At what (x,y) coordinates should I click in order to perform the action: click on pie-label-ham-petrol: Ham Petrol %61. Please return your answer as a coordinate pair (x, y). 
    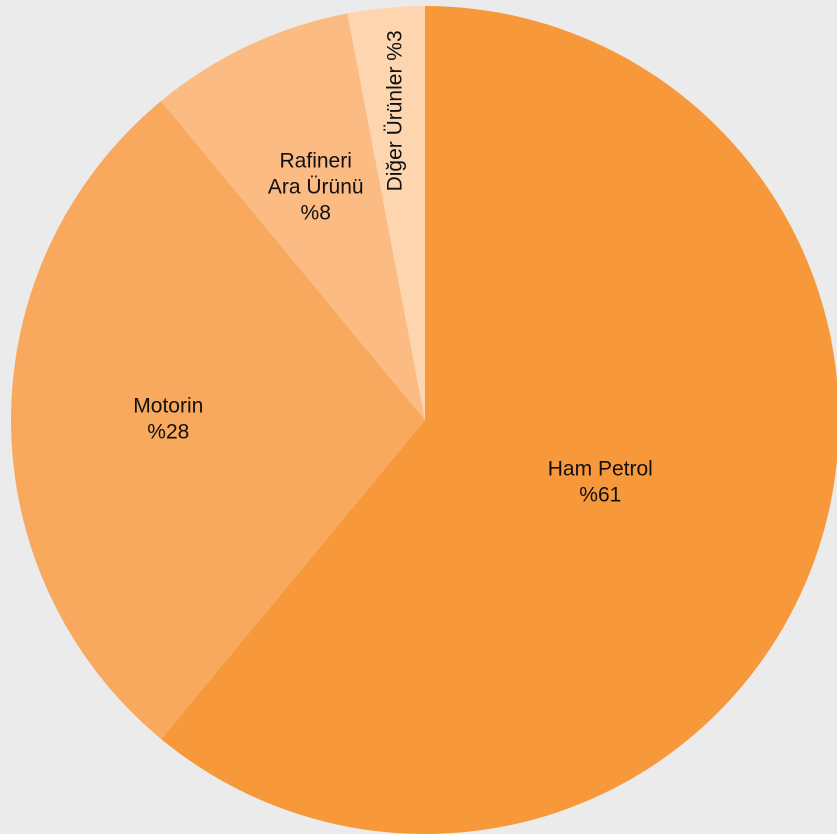
    Looking at the image, I should click on (600, 482).